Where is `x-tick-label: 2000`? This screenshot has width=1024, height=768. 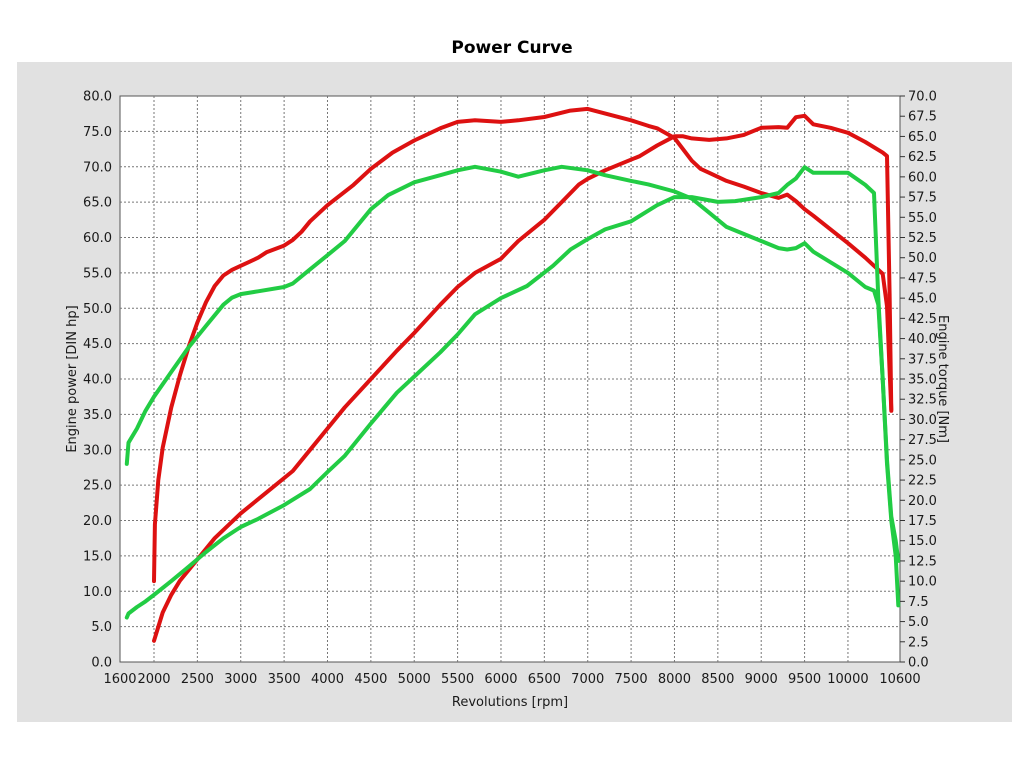 x-tick-label: 2000 is located at coordinates (153, 679).